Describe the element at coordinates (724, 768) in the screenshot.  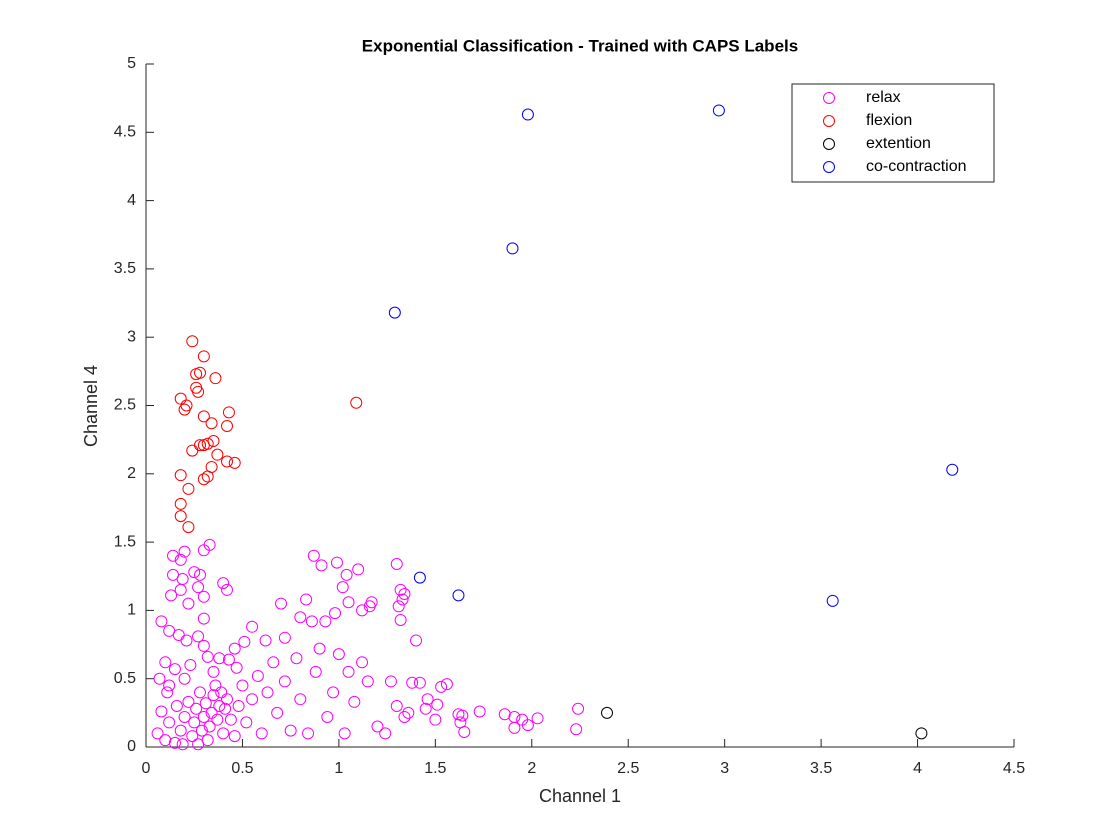
I see `x-tick-label: 3` at that location.